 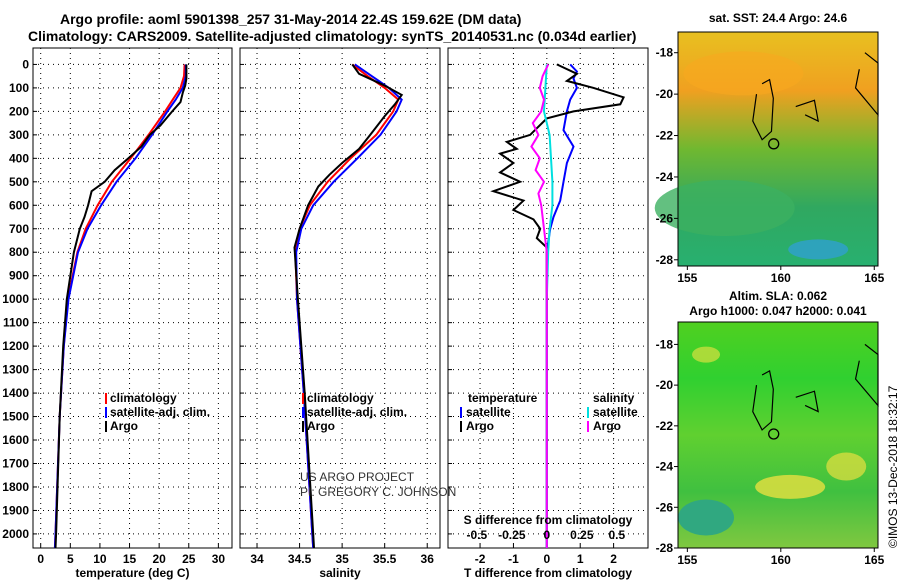 I want to click on y-tick-label: 600, so click(x=19, y=205).